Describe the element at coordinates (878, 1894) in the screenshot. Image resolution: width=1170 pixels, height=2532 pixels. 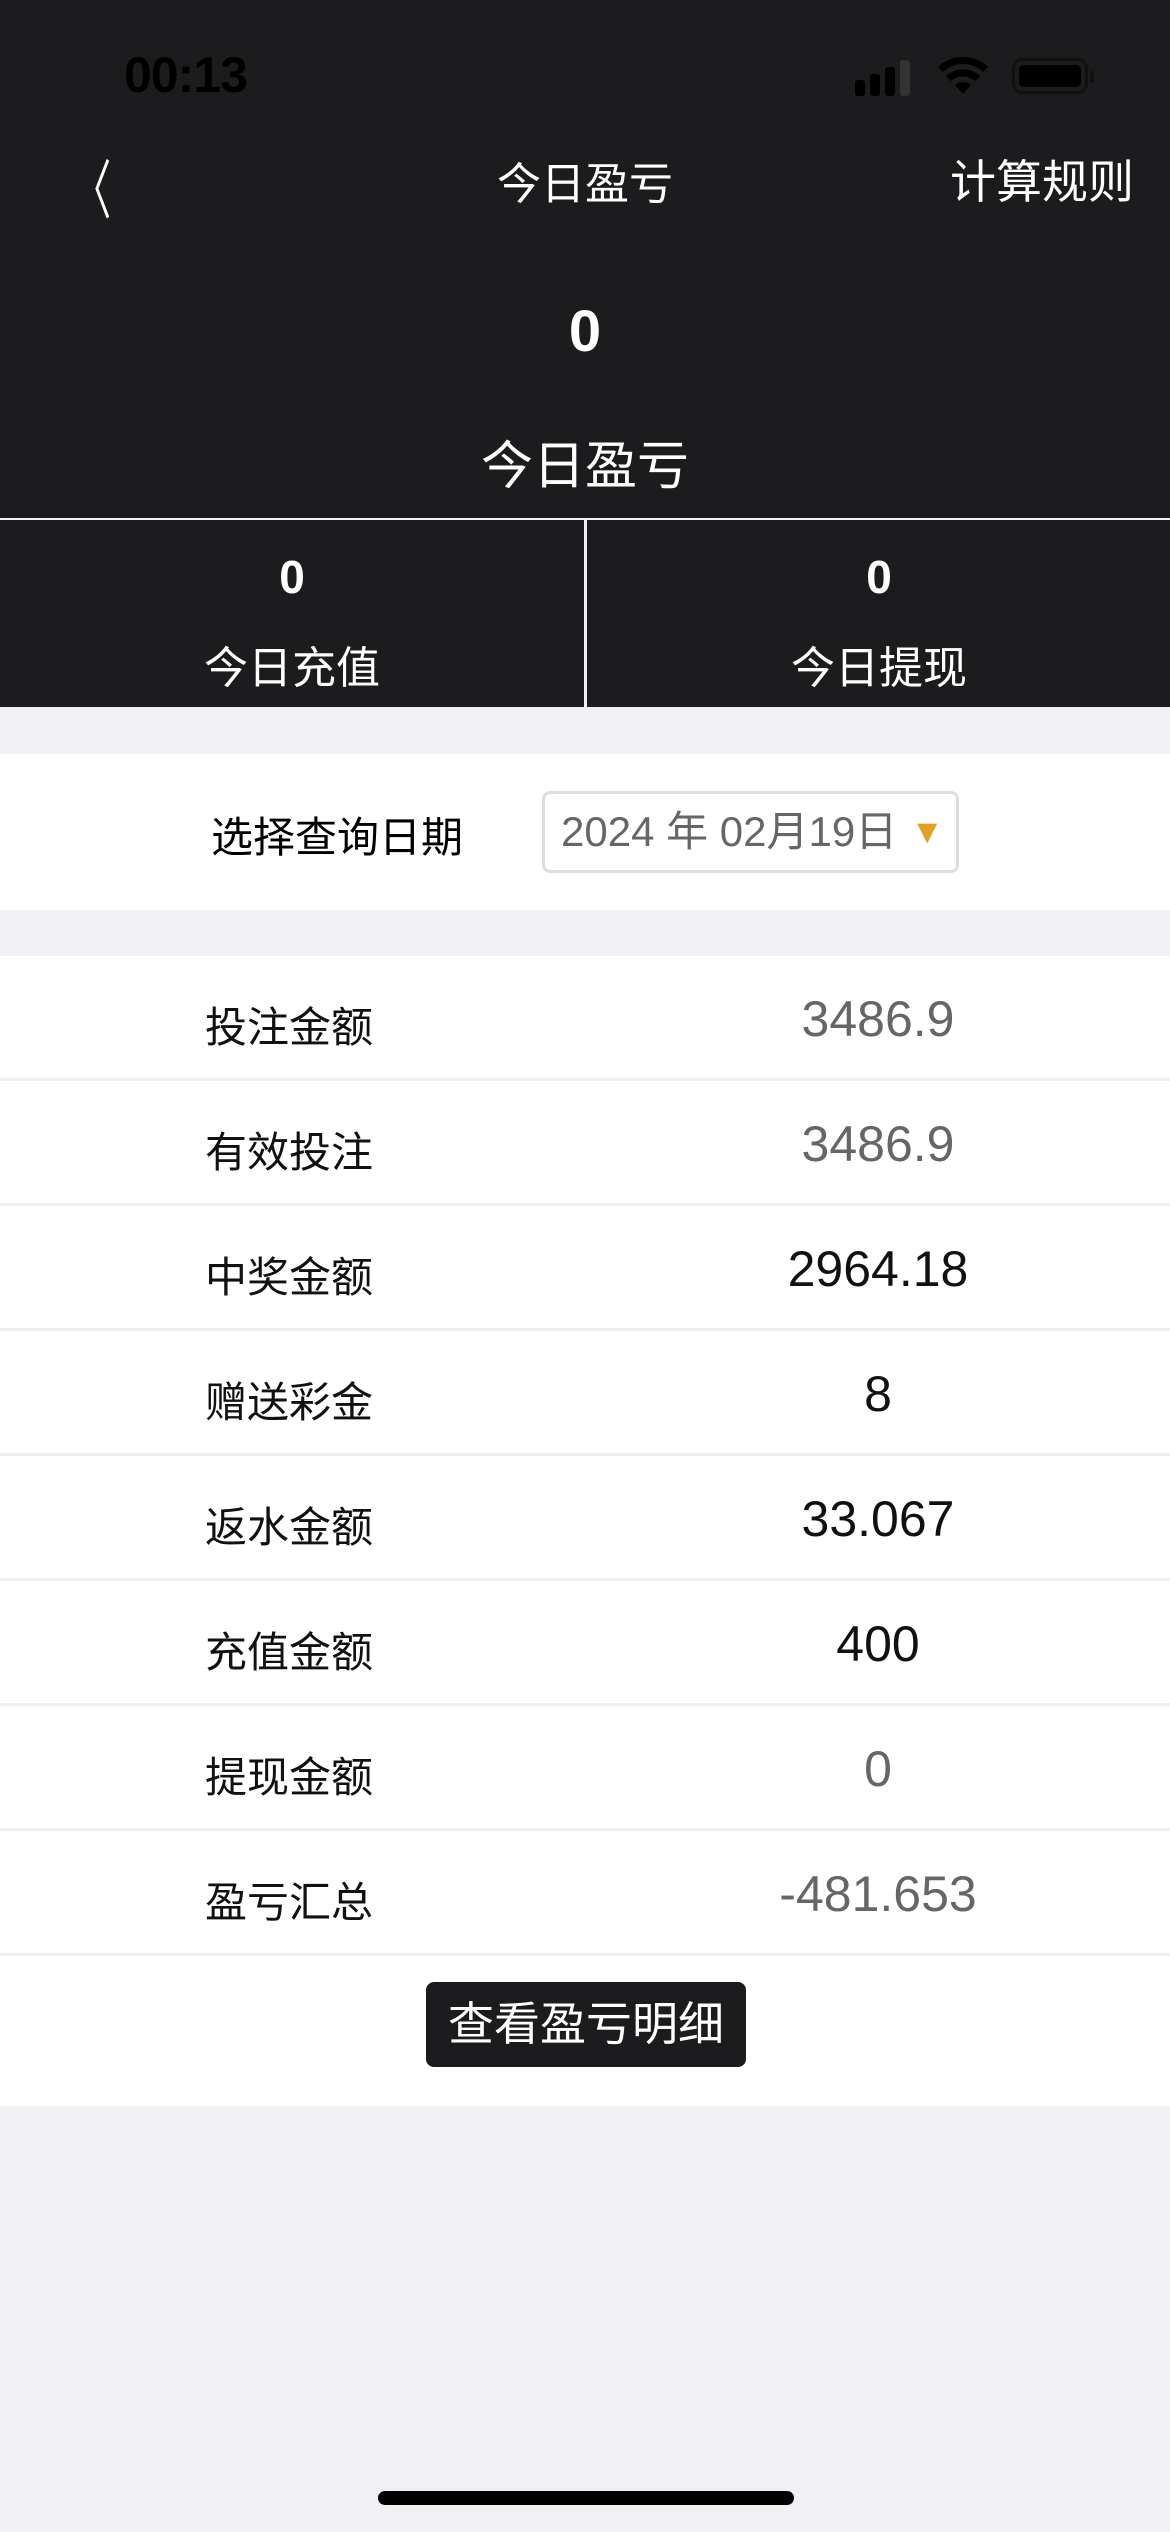
I see `row-value: -481.653` at that location.